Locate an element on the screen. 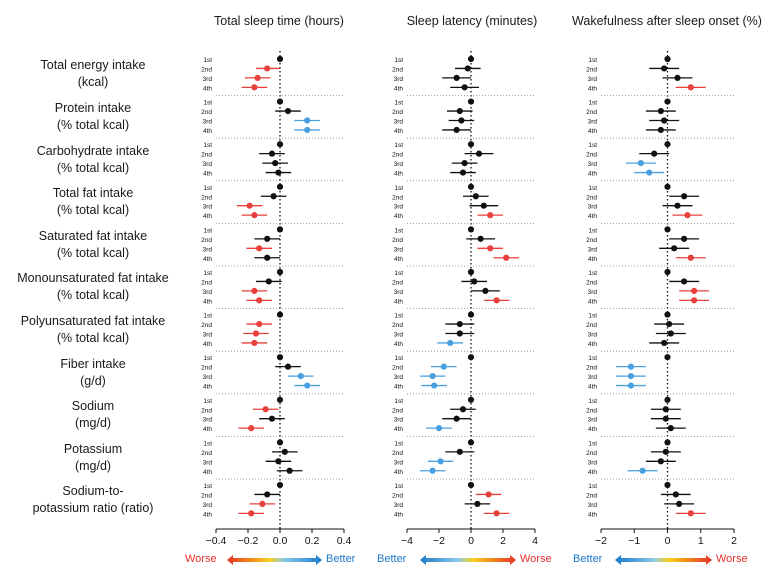 The height and width of the screenshot is (576, 768). legend-left-better-label: Better is located at coordinates (341, 559).